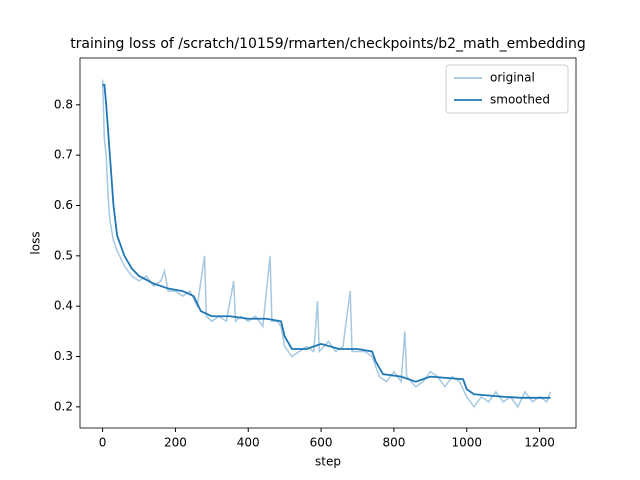 This screenshot has height=480, width=640. I want to click on y-tick-label: 0.6, so click(63, 205).